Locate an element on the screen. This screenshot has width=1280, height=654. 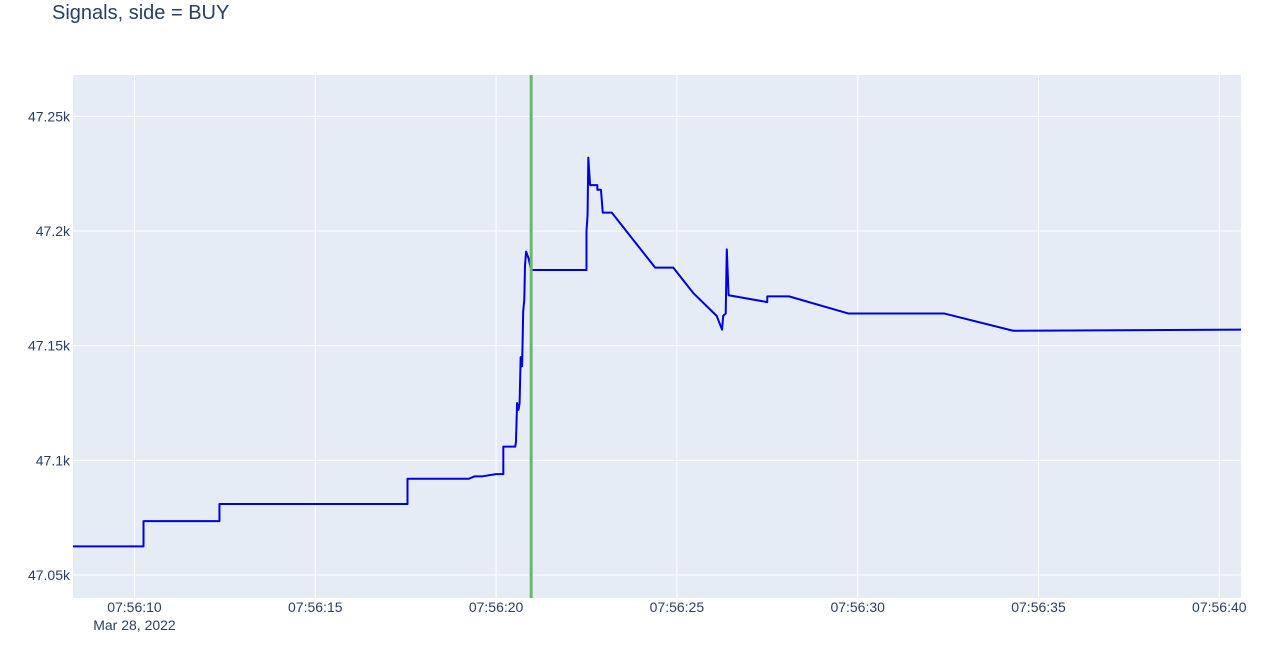
y-tick-label: 47.2k is located at coordinates (53, 231).